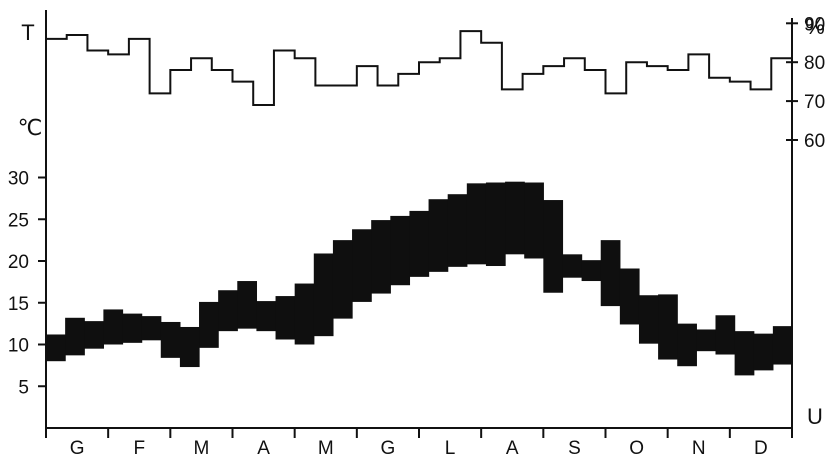 The image size is (833, 461). I want to click on month-label: O, so click(636, 448).